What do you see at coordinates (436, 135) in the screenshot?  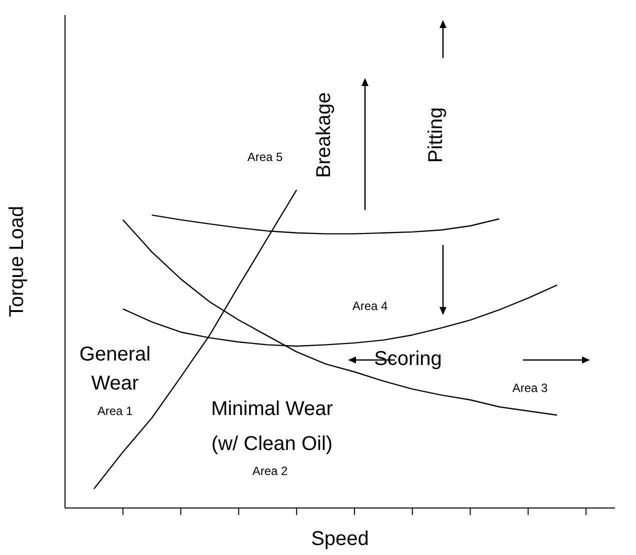 I see `text: Pitting` at bounding box center [436, 135].